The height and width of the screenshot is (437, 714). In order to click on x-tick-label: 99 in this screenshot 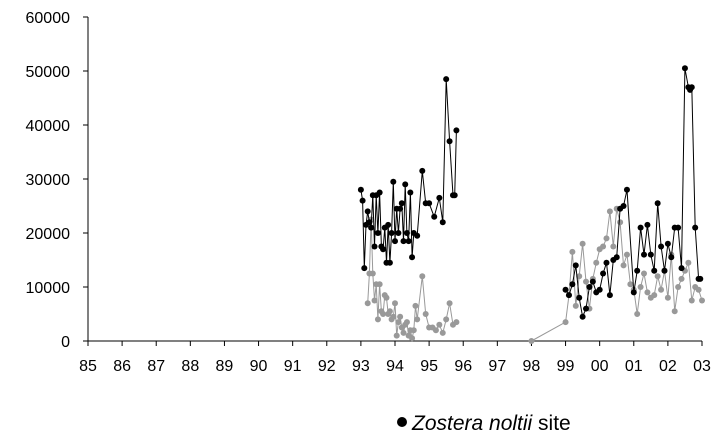, I will do `click(566, 366)`.